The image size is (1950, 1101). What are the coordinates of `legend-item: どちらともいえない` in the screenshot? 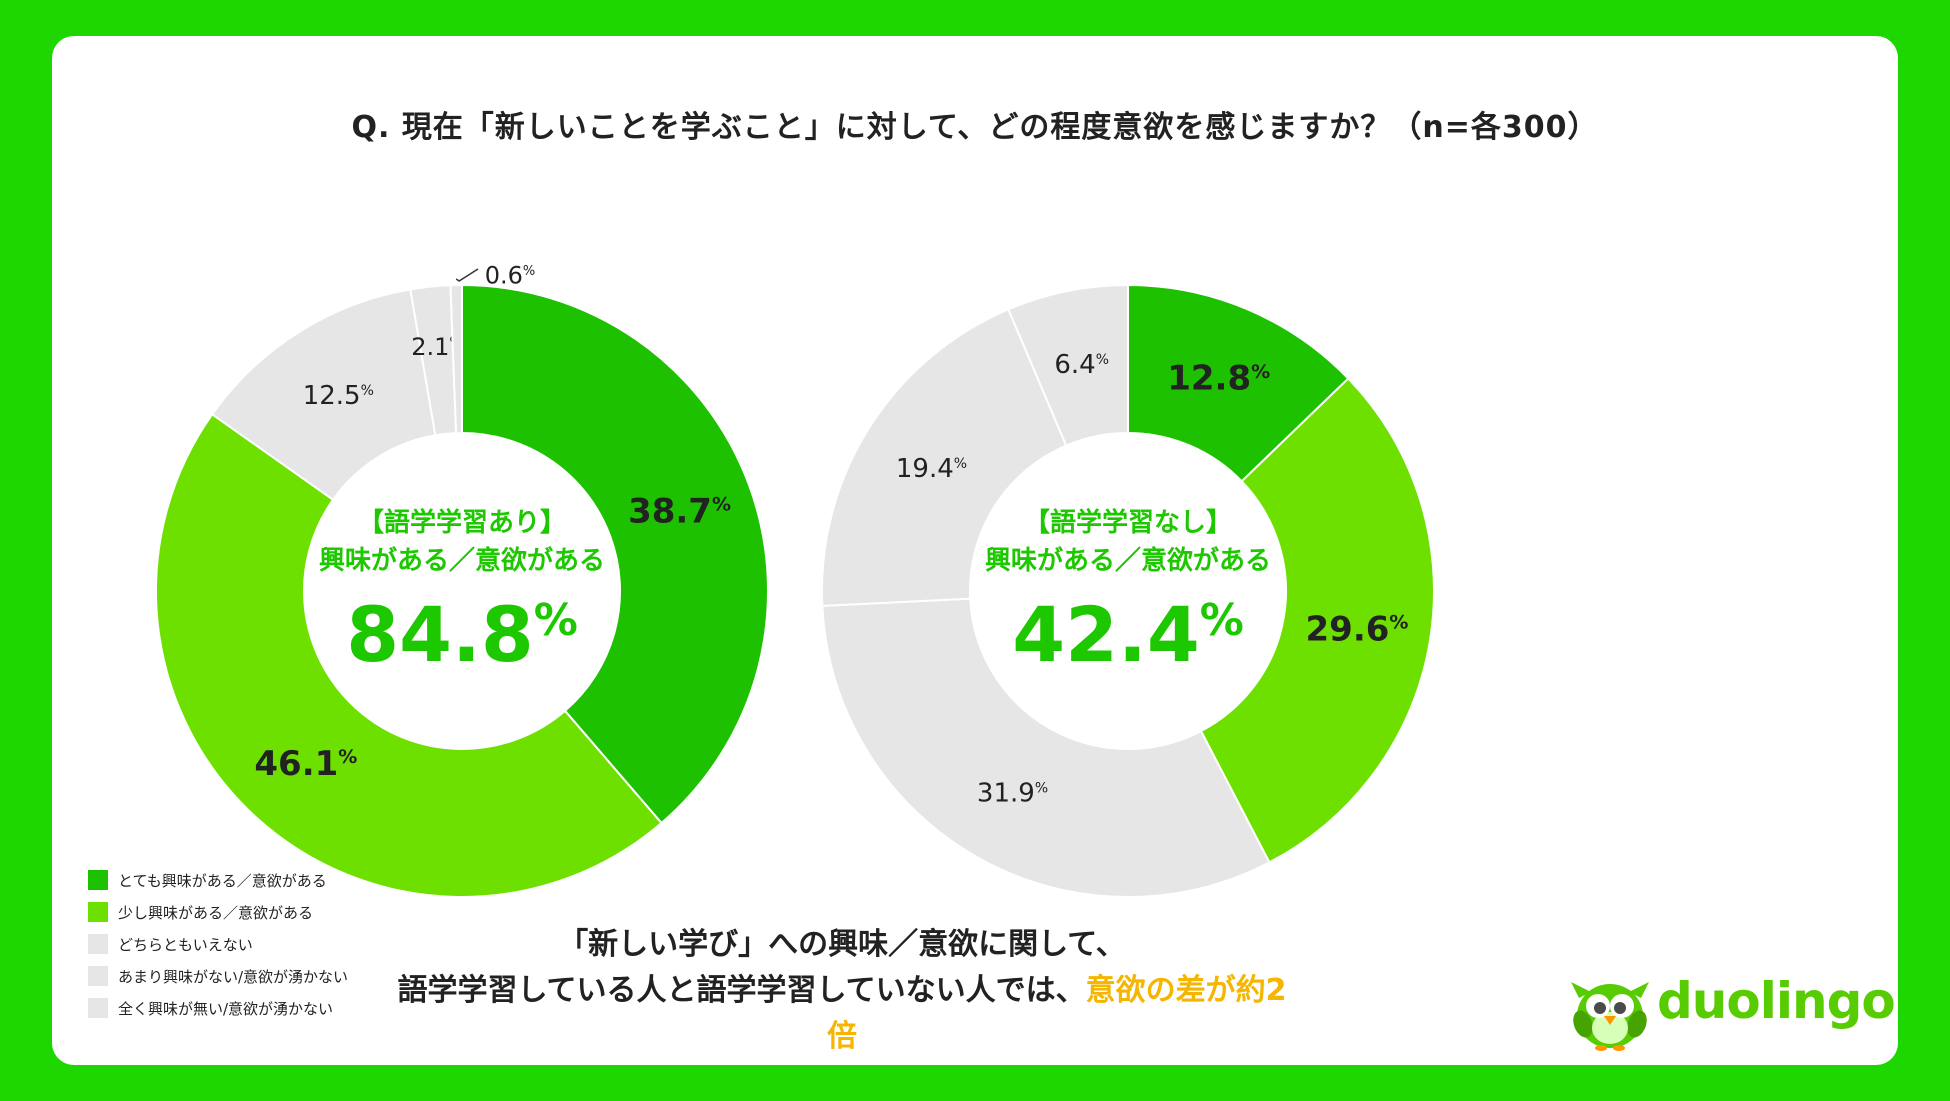 It's located at (218, 944).